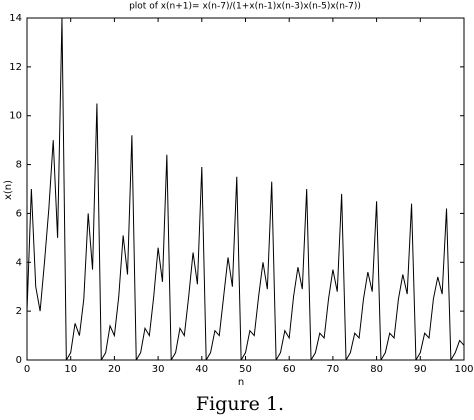 This screenshot has height=420, width=474. Describe the element at coordinates (289, 369) in the screenshot. I see `x-tick-label: 60` at that location.